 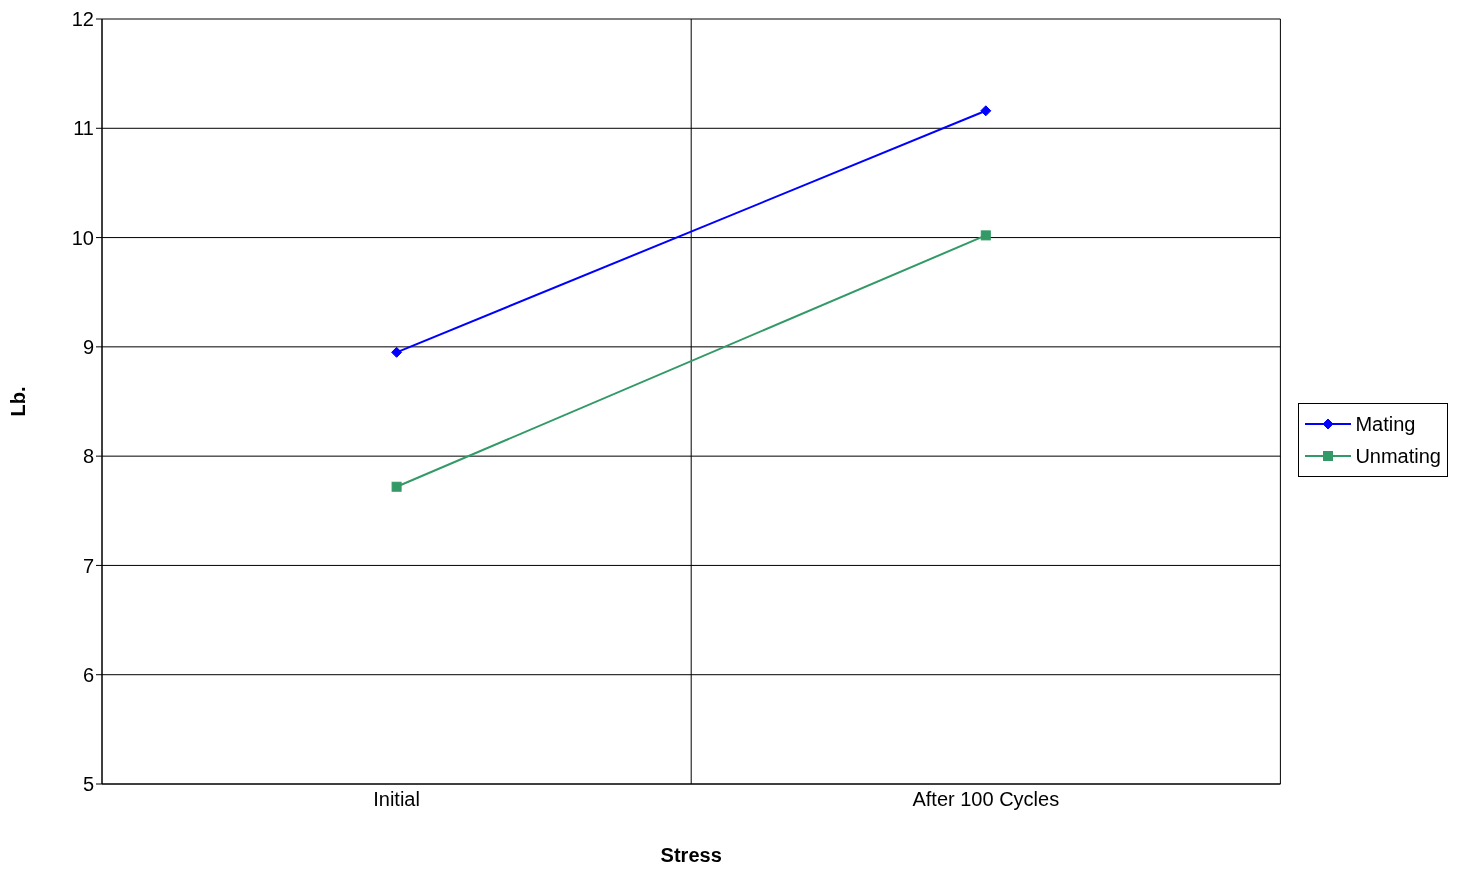 I want to click on y-tick-label: 5, so click(x=88, y=784).